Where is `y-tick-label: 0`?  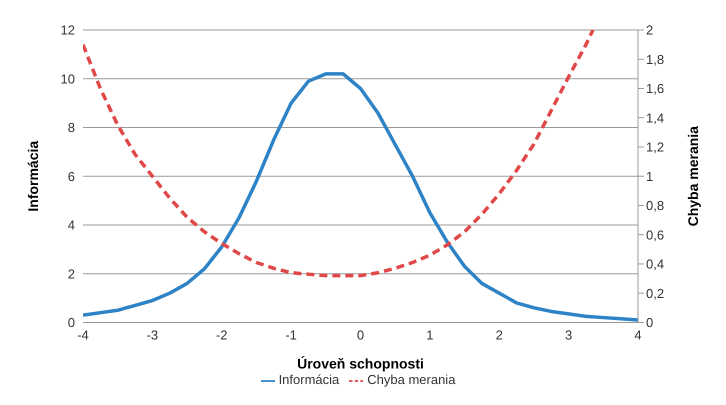 y-tick-label: 0 is located at coordinates (71, 322).